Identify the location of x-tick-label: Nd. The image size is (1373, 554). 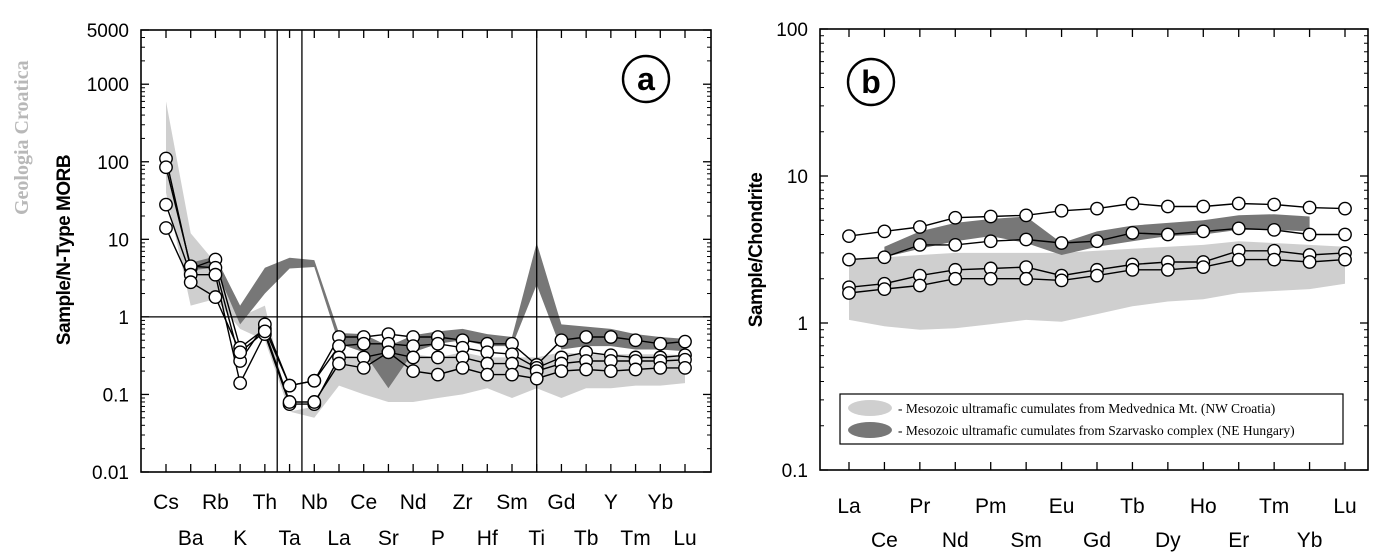
(955, 540).